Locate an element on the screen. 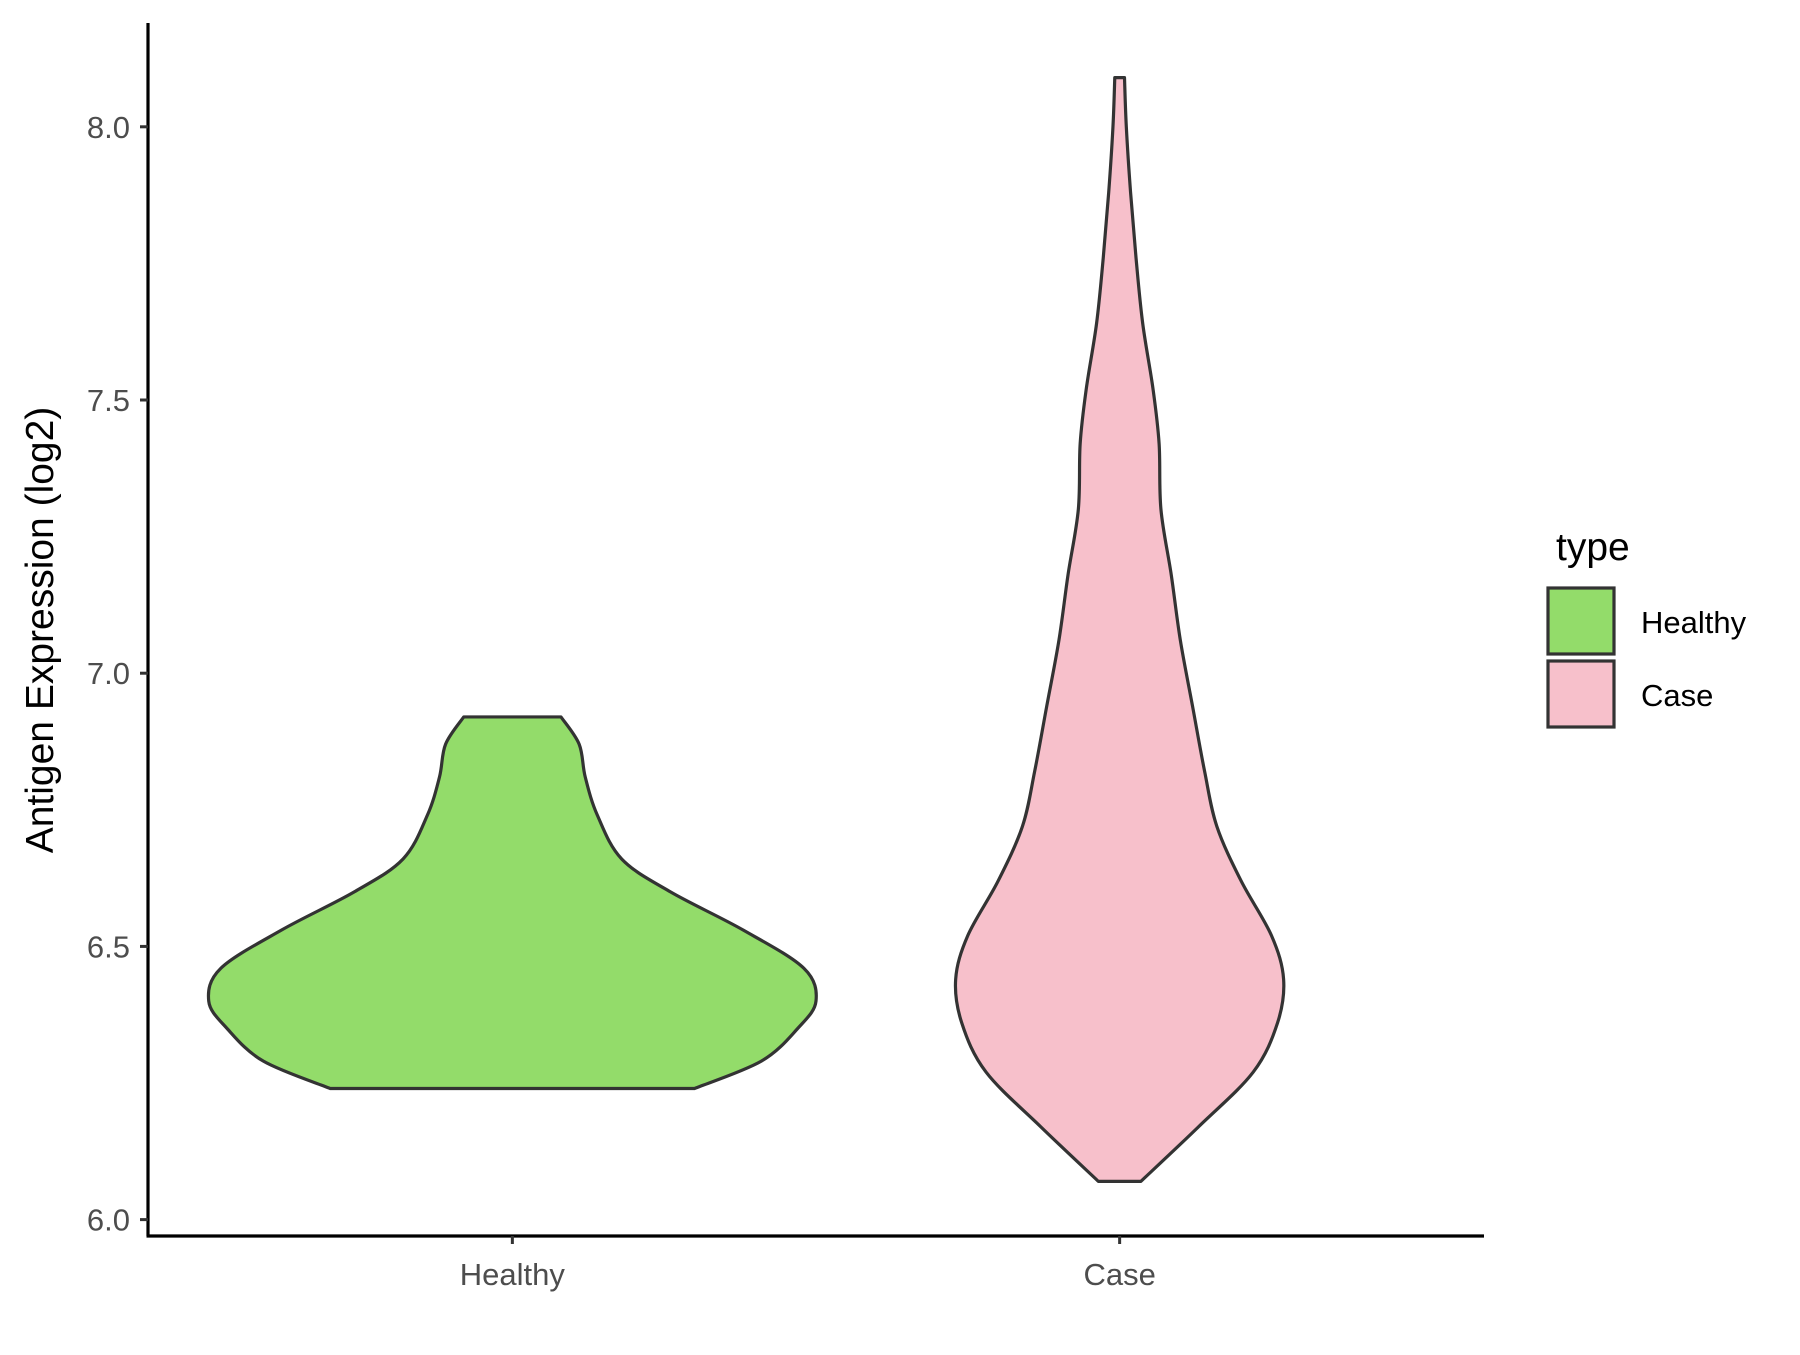  legend: type Healthy Case is located at coordinates (1646, 627).